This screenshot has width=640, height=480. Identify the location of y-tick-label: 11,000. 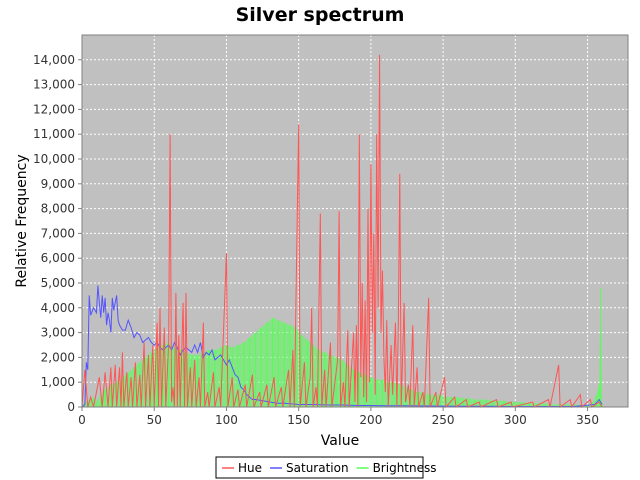
(54, 134).